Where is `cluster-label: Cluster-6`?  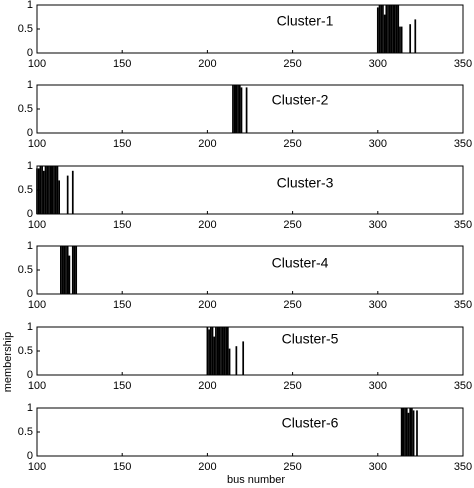
cluster-label: Cluster-6 is located at coordinates (310, 423).